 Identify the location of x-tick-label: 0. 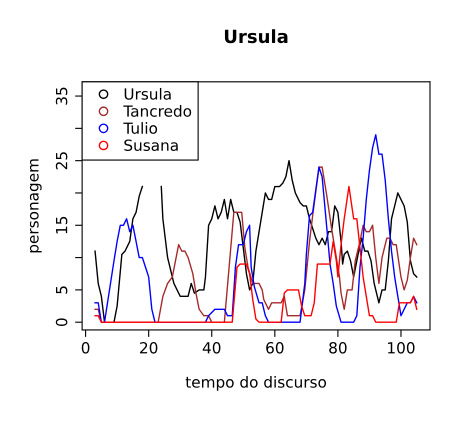
(86, 348).